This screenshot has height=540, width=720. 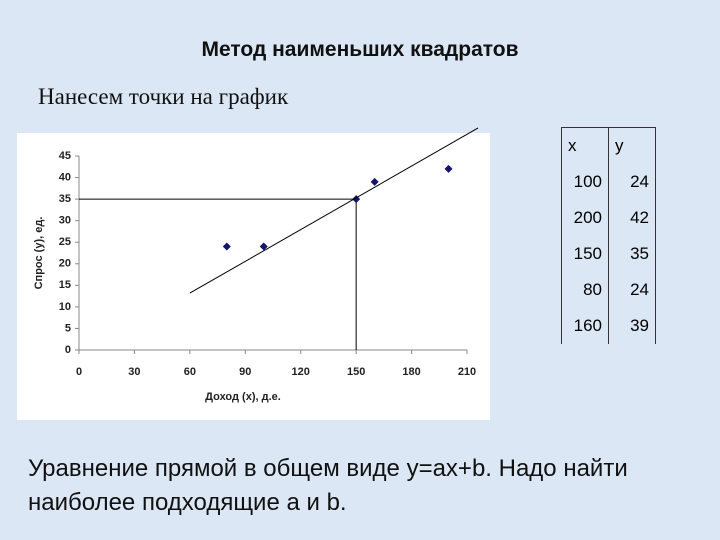 What do you see at coordinates (65, 242) in the screenshot?
I see `y-tick-label: 25` at bounding box center [65, 242].